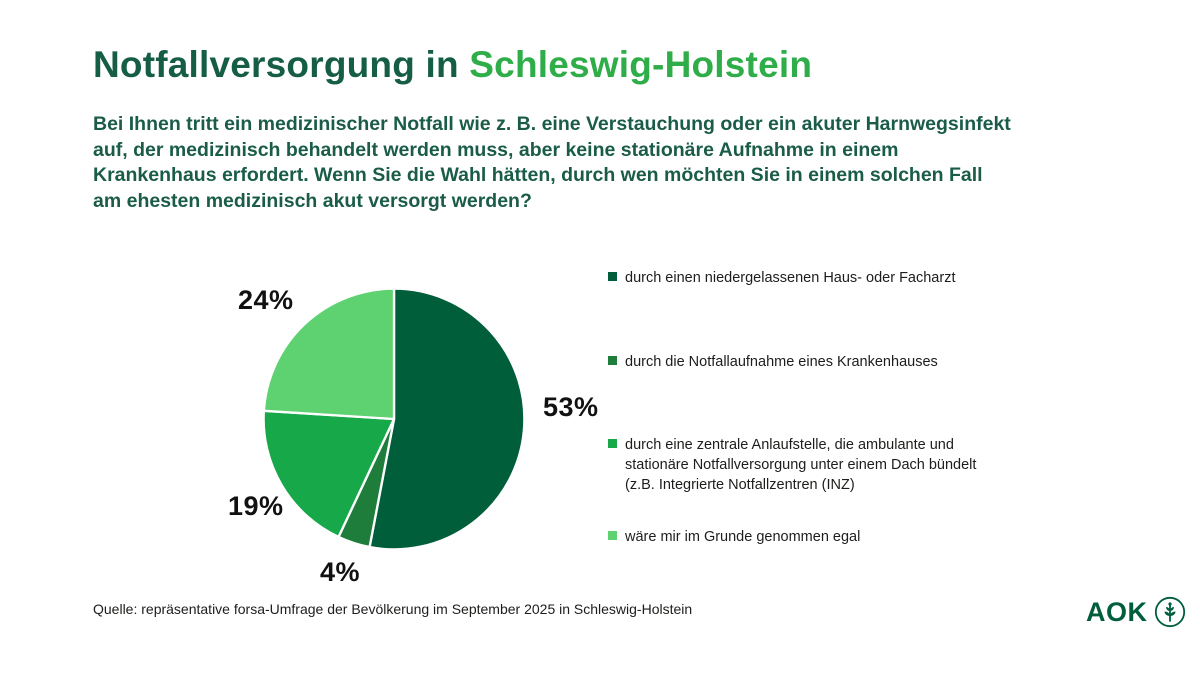 This screenshot has width=1200, height=675. What do you see at coordinates (256, 506) in the screenshot?
I see `pie-value-label-inz: 19%` at bounding box center [256, 506].